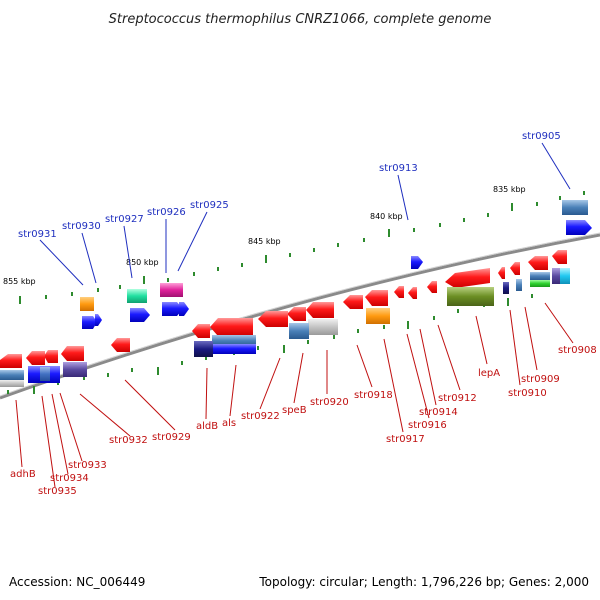 This screenshot has height=600, width=600. What do you see at coordinates (538, 263) in the screenshot?
I see `gene-str0908b-arrow` at bounding box center [538, 263].